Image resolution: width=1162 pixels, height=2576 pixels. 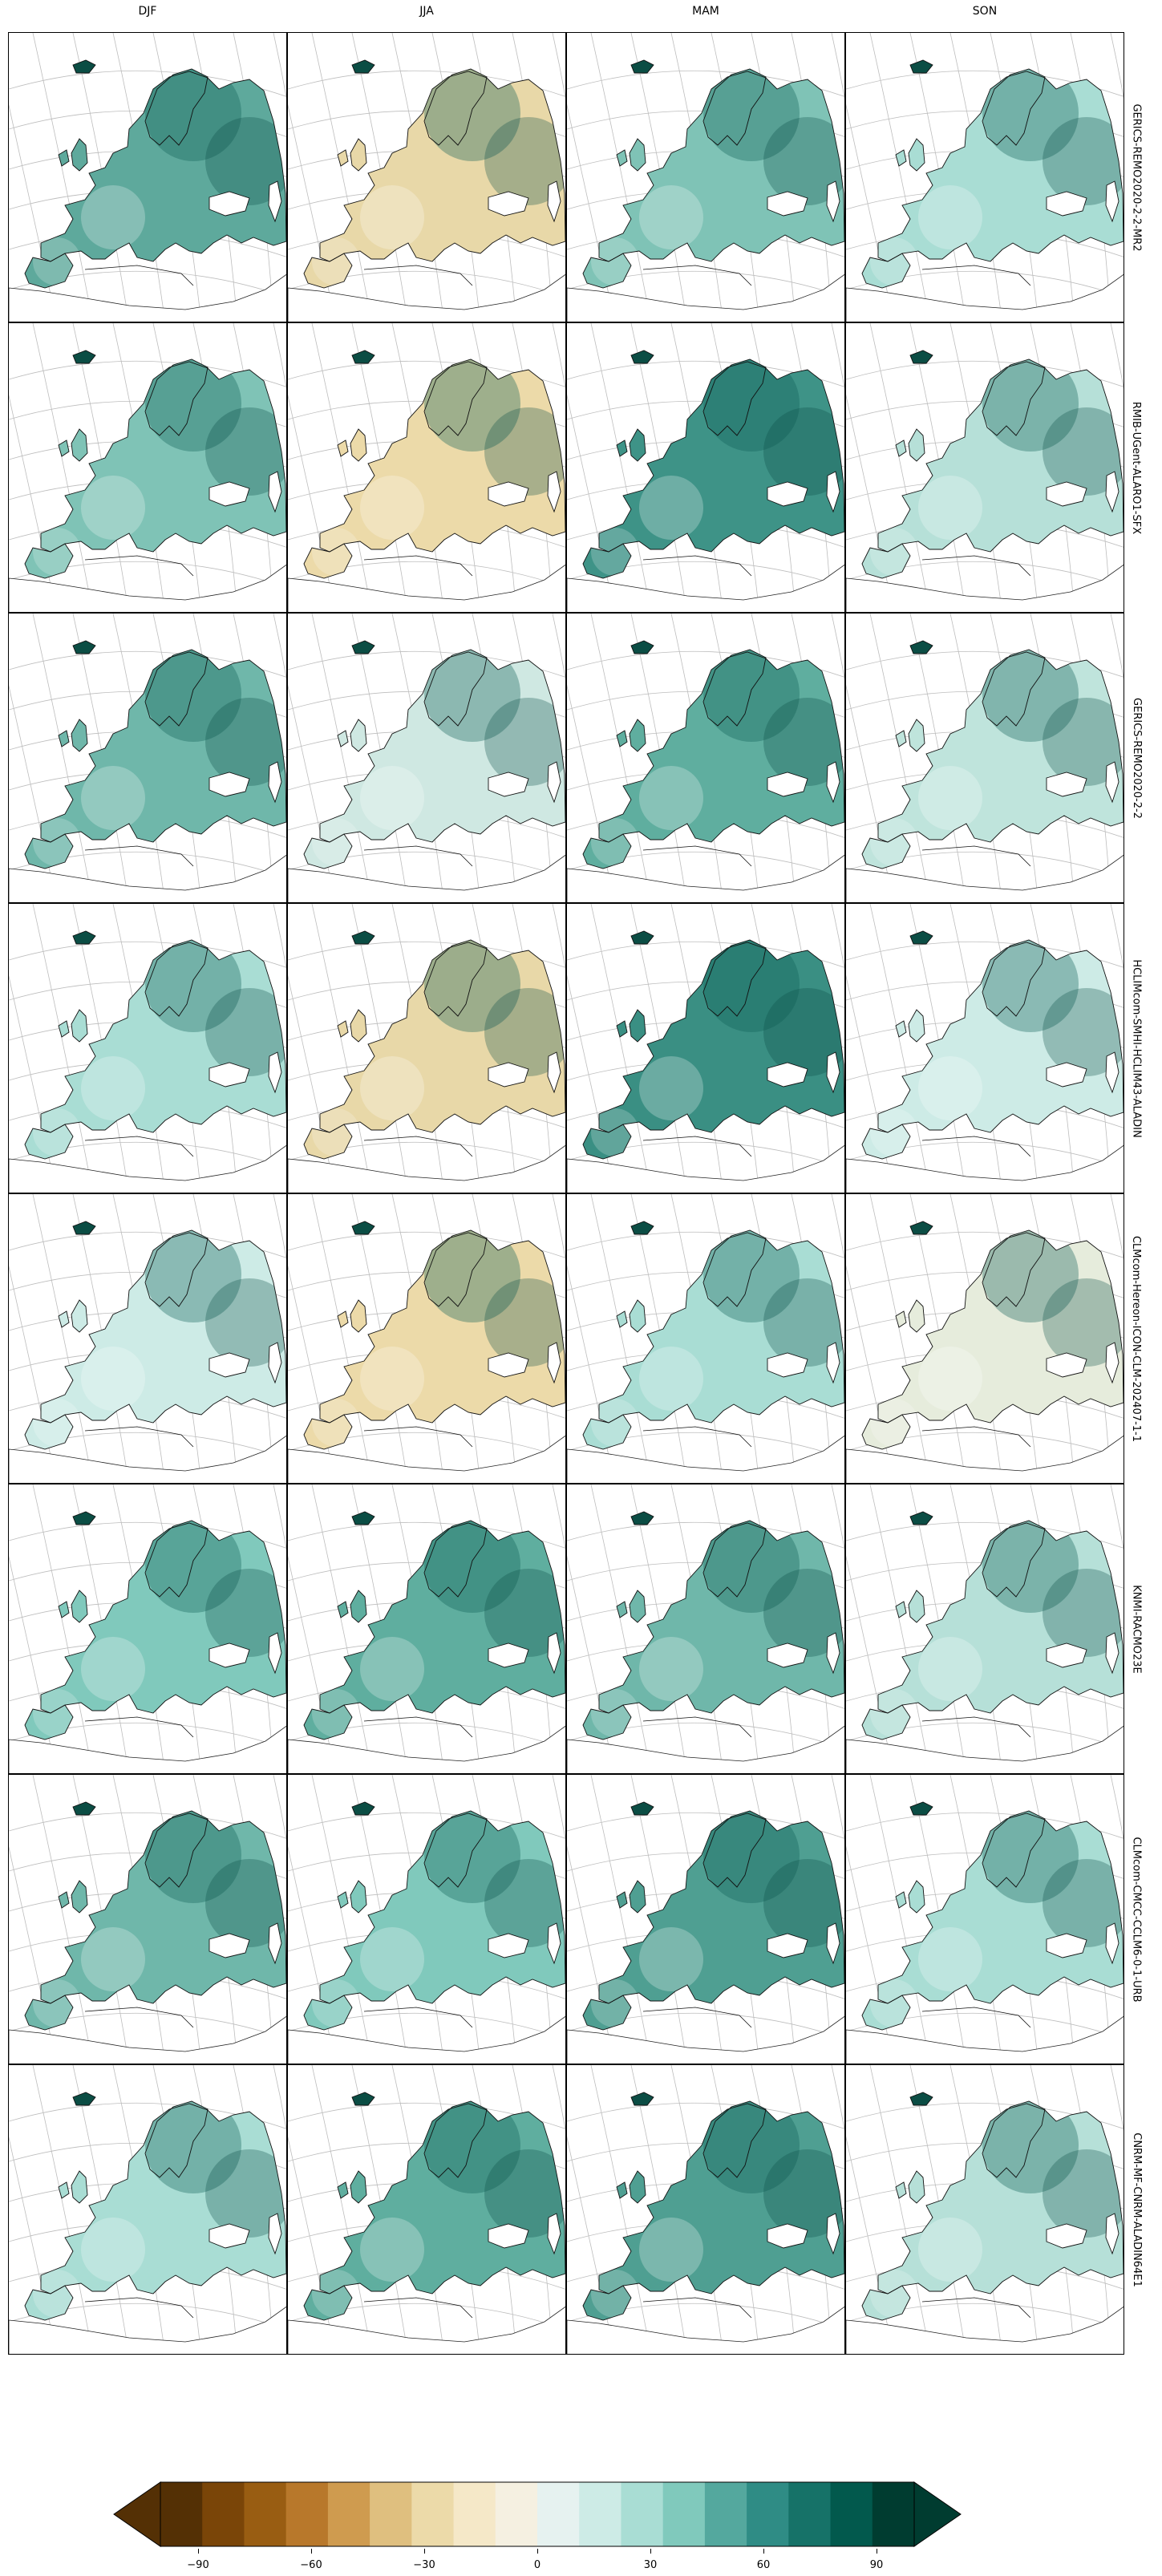 I want to click on colorbar-tick-label: 0, so click(x=537, y=2565).